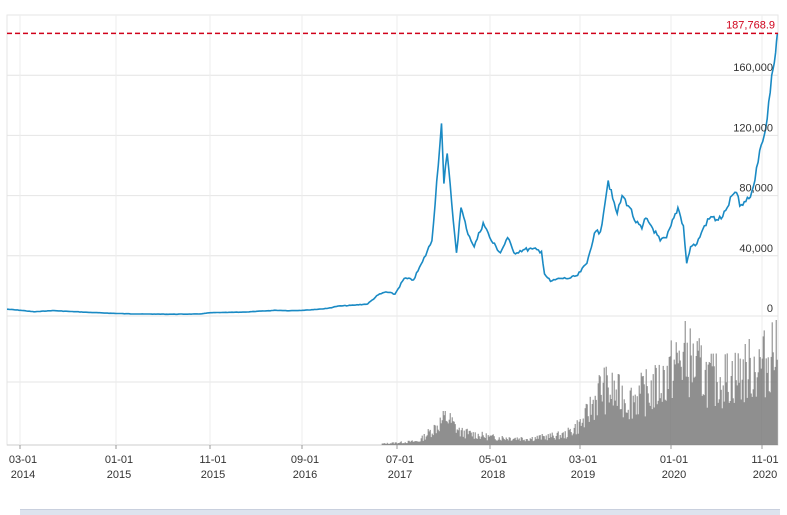 This screenshot has width=787, height=515. I want to click on x-tick-month: 09-01, so click(305, 460).